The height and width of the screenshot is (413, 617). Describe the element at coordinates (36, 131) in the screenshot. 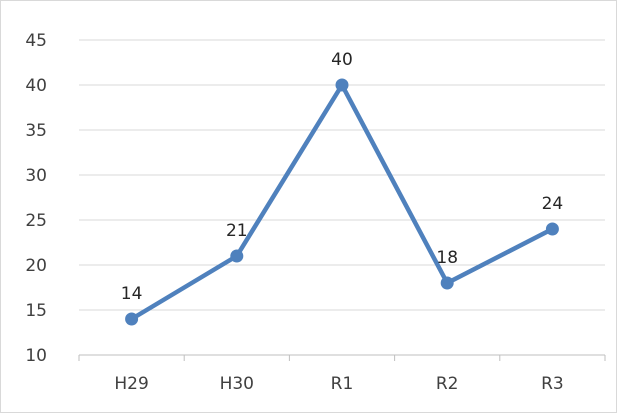

I see `y-tick-label-35: 35` at that location.